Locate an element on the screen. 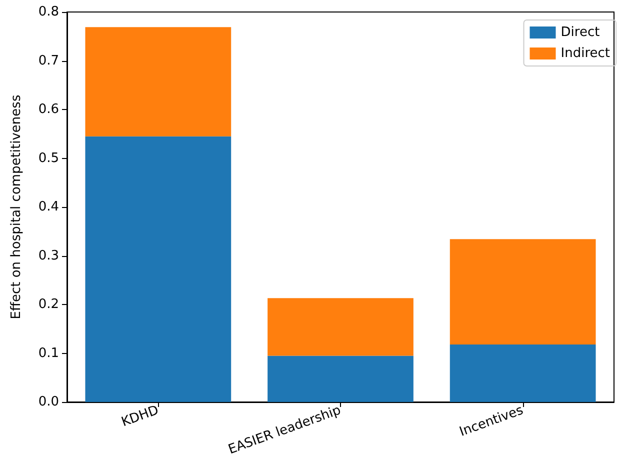 The width and height of the screenshot is (626, 468). y-tick-label: 0.0 is located at coordinates (48, 402).